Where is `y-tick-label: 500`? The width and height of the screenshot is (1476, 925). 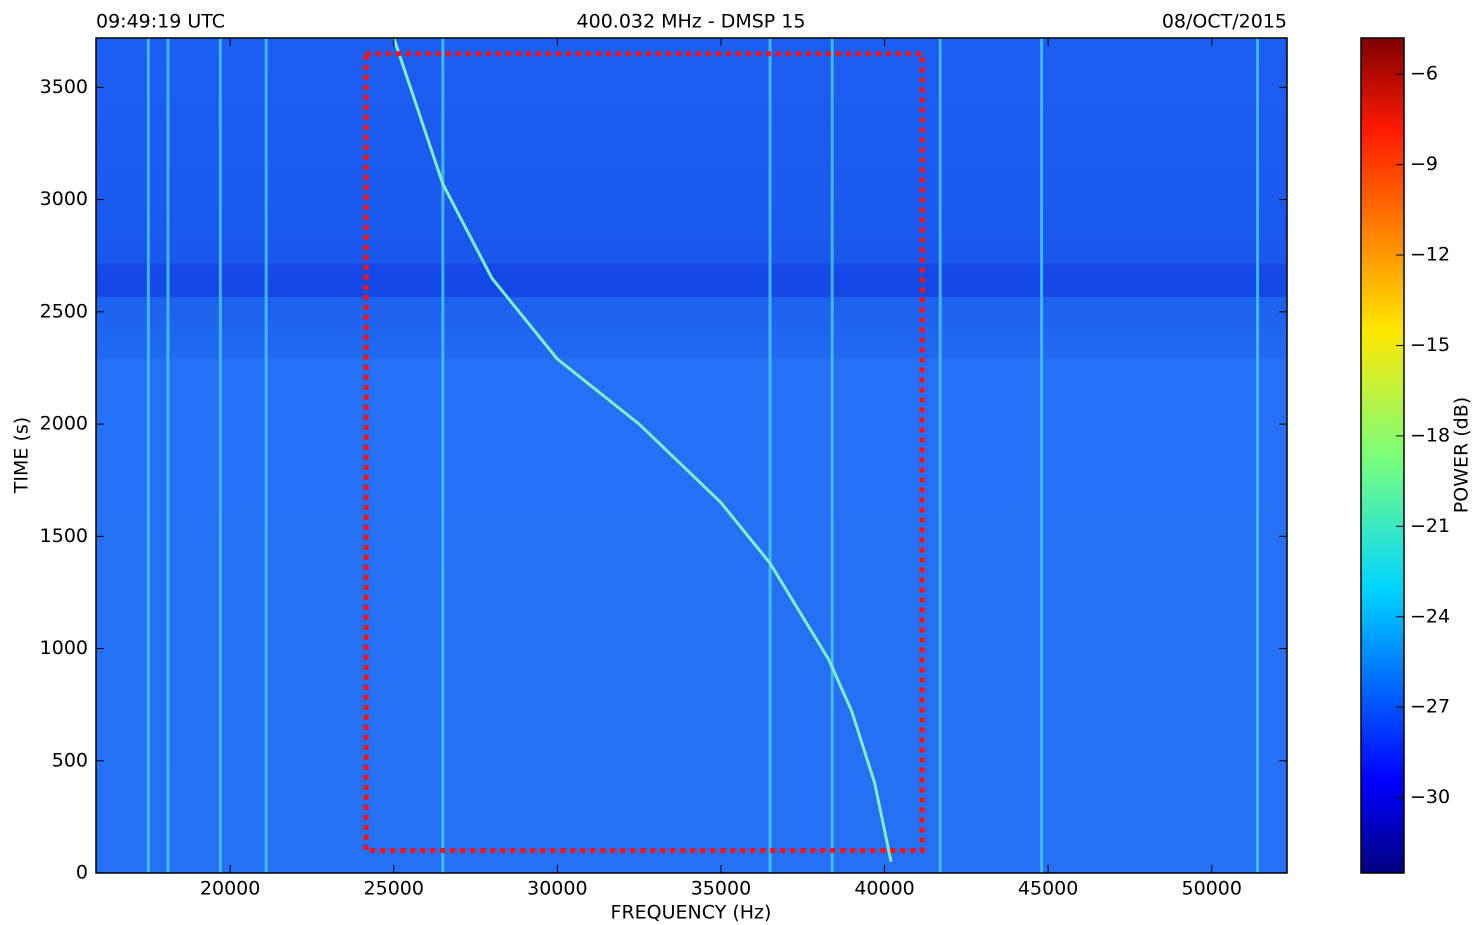 y-tick-label: 500 is located at coordinates (70, 760).